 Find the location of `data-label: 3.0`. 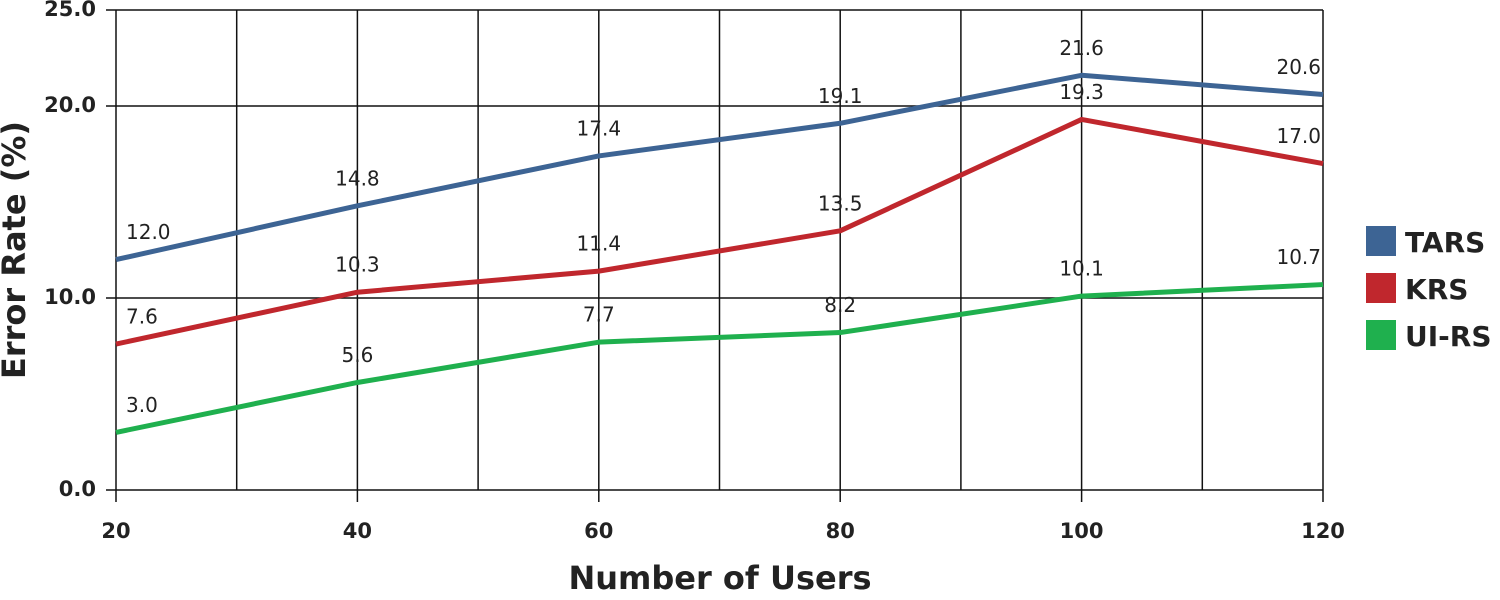

data-label: 3.0 is located at coordinates (142, 405).